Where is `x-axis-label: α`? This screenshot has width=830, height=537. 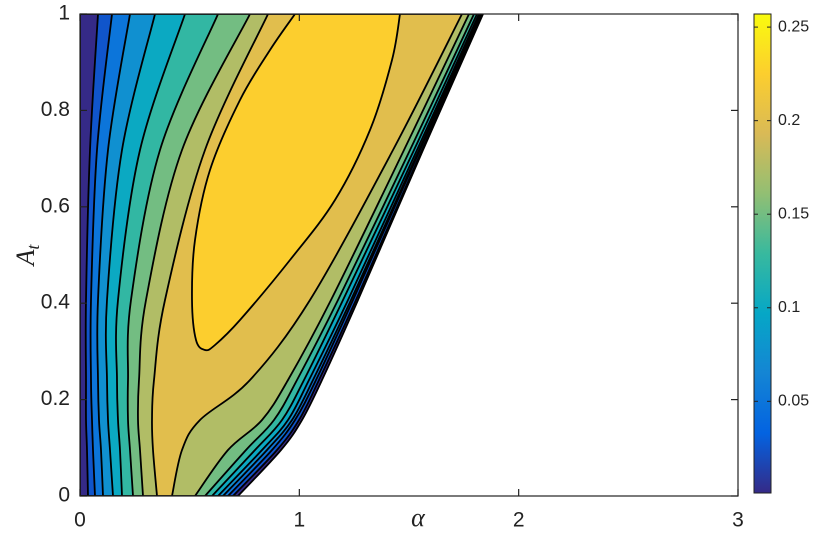
x-axis-label: α is located at coordinates (418, 517).